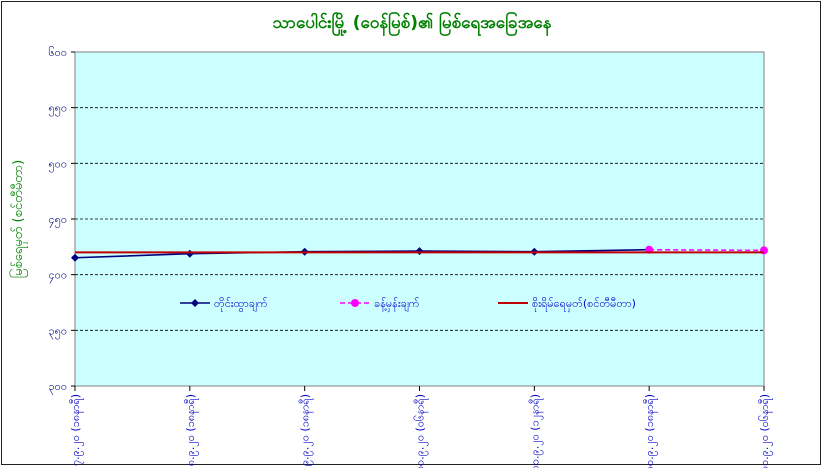 The image size is (824, 468). I want to click on x-tick-label: ၈.၉.၂၀ (၁၈နာရီ), so click(191, 430).